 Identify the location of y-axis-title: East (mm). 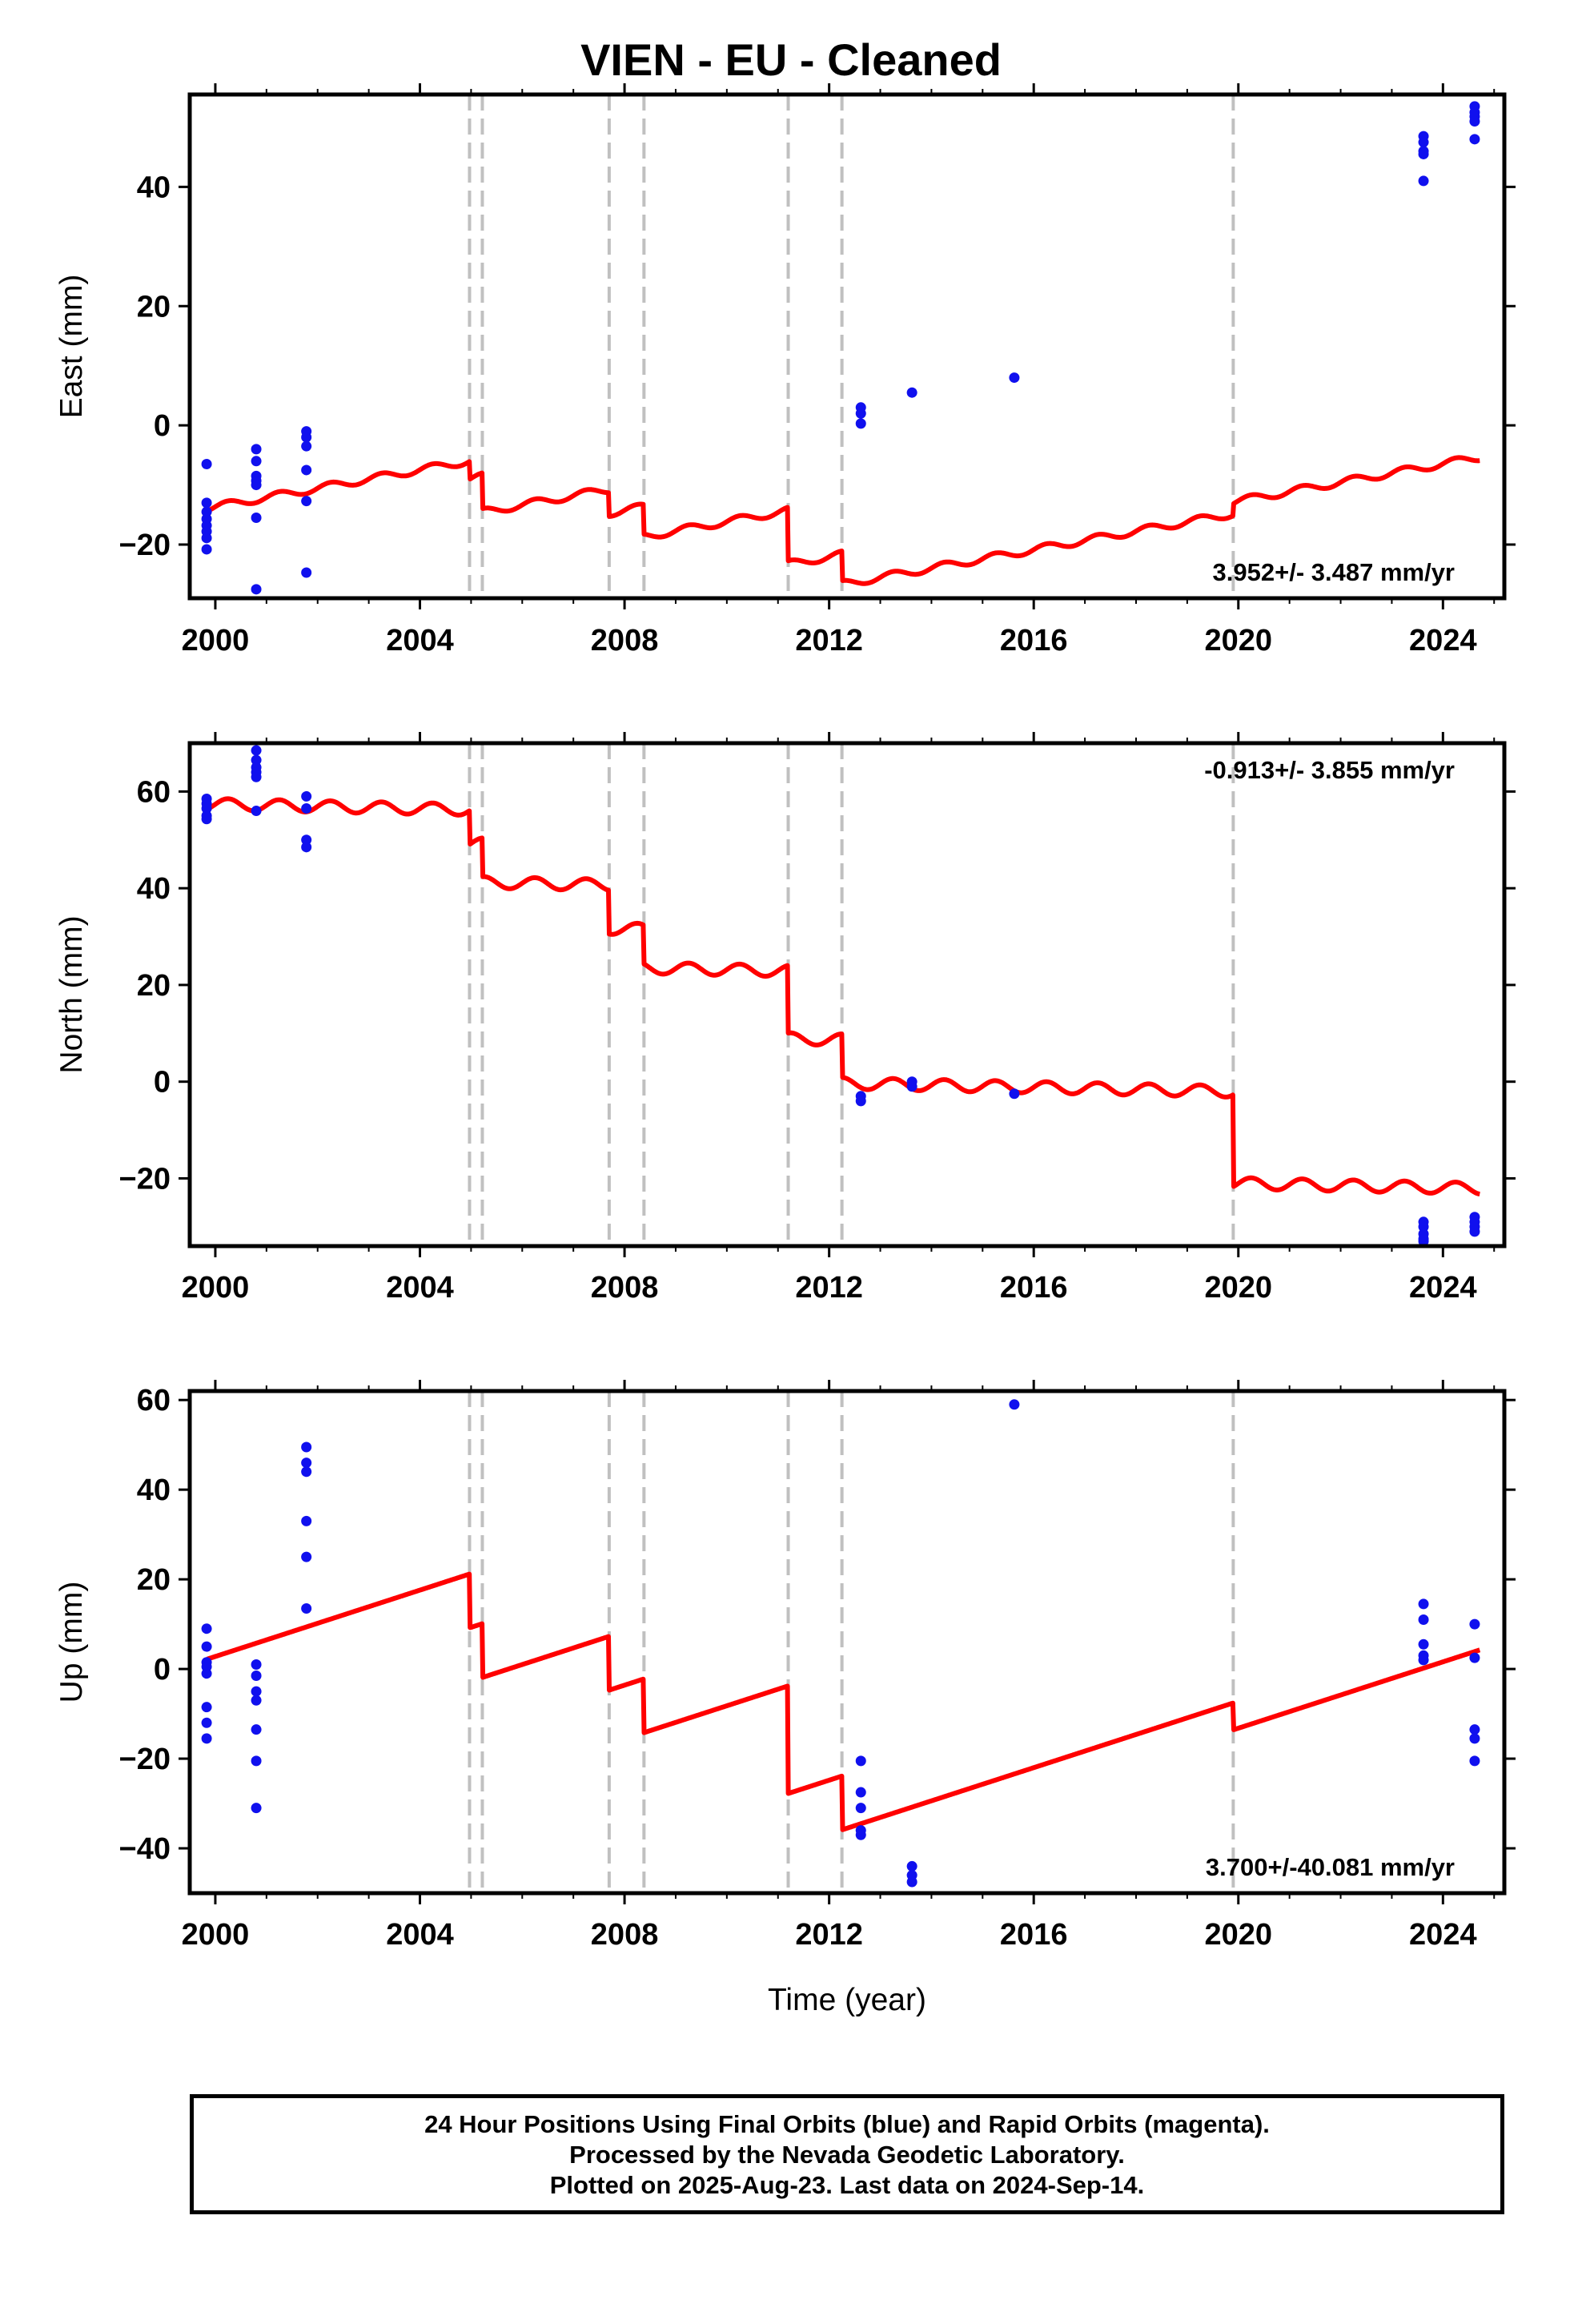
(71, 347).